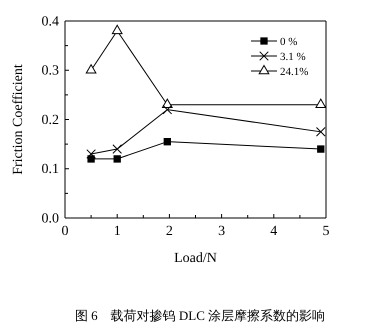  I want to click on y-tick-label: 0.2, so click(50, 120).